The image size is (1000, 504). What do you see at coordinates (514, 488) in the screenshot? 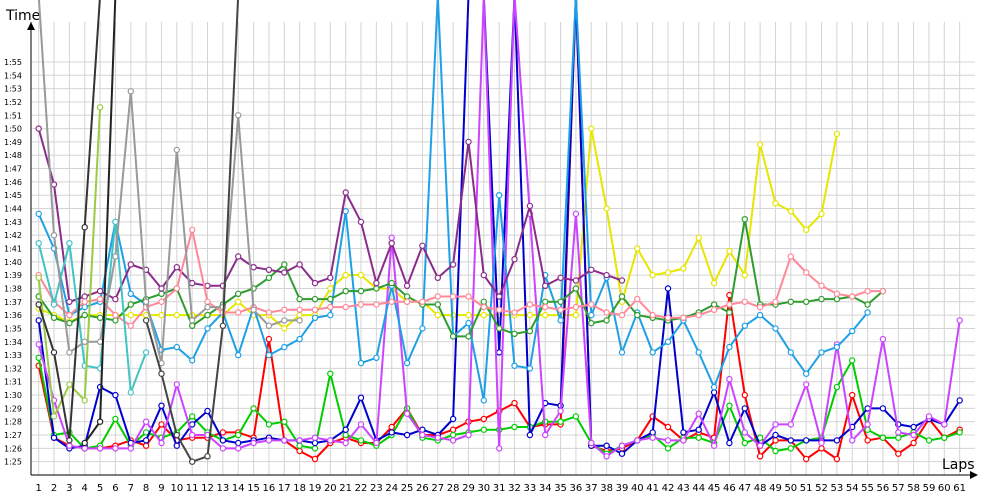
I see `x-tick-label: 32` at bounding box center [514, 488].